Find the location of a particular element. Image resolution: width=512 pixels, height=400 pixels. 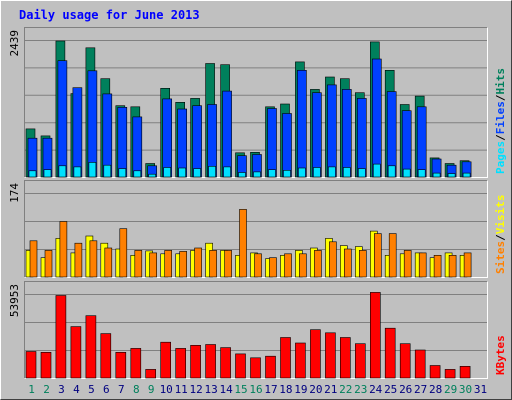

legend-files: Files is located at coordinates (500, 117).